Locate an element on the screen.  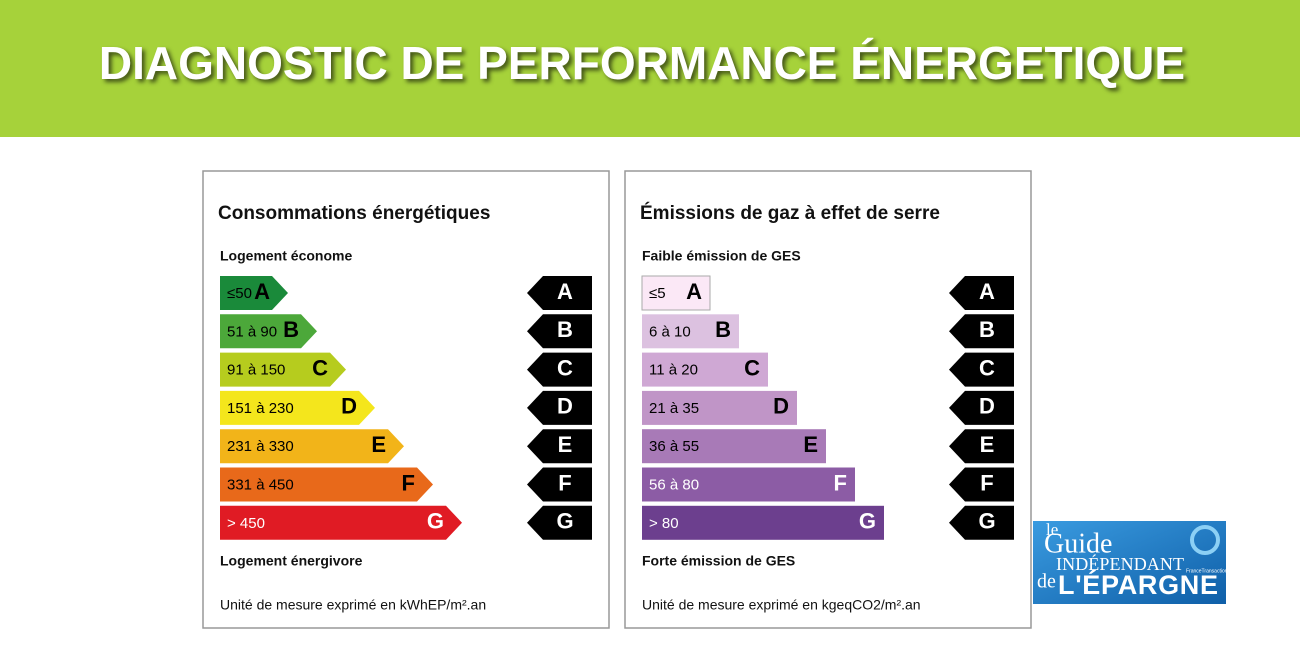
logo-text: Guide is located at coordinates (1078, 543).